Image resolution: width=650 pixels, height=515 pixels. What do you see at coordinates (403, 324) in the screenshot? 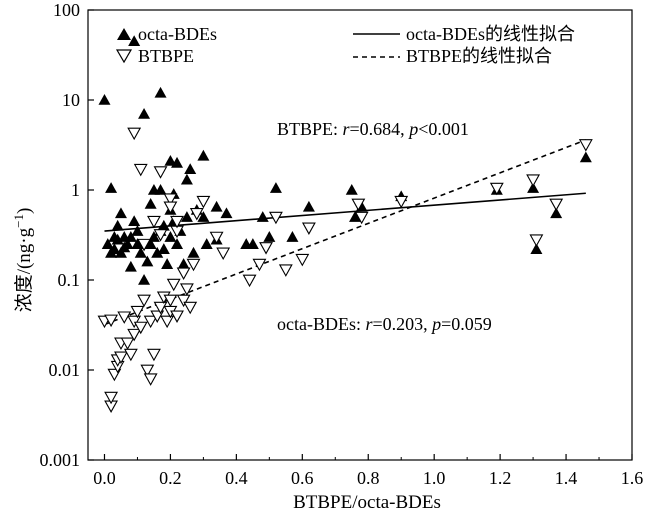
I see `annotation-octa-r-value: =0.203,` at bounding box center [403, 324].